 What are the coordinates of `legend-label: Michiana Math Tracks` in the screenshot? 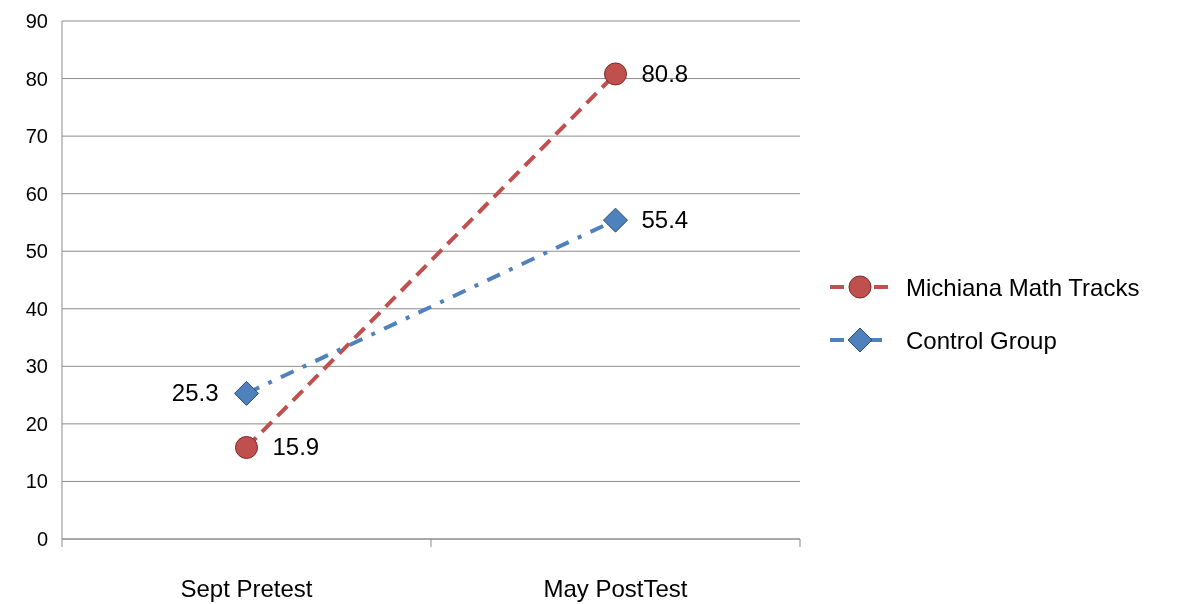 It's located at (1023, 287).